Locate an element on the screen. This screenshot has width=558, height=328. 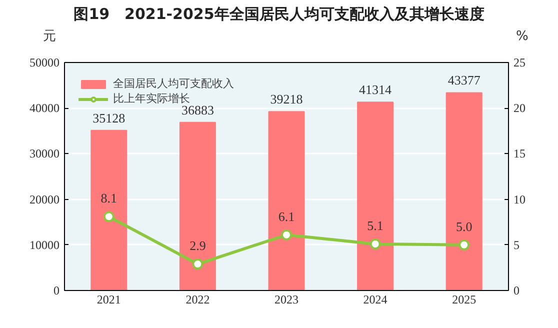
x-tick-label: 2025 is located at coordinates (464, 299).